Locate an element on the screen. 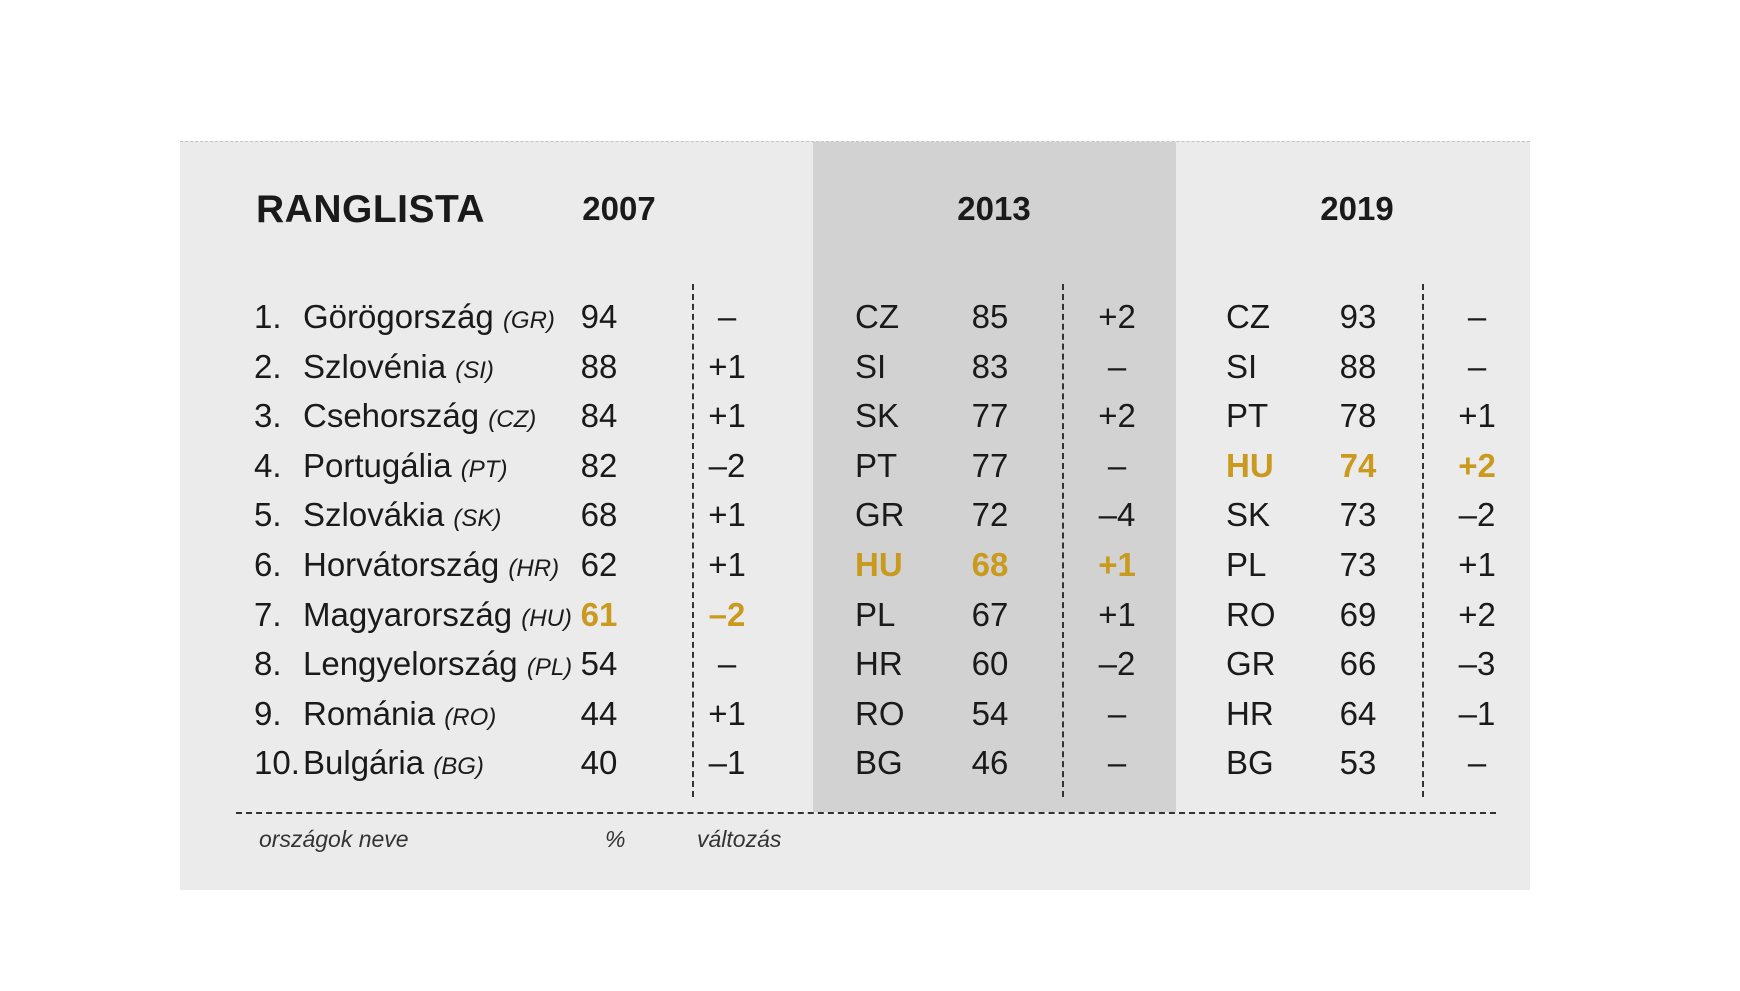 This screenshot has width=1740, height=991. year-header-2007: 2007 is located at coordinates (619, 208).